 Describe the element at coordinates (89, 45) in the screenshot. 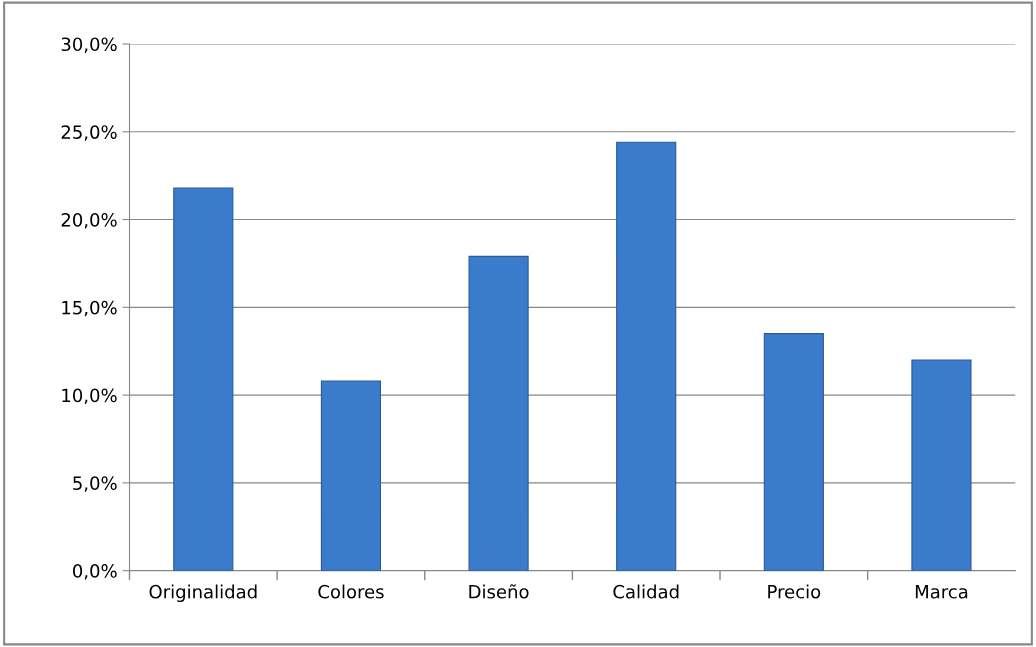

I see `y-tick-label: 30,0%` at that location.